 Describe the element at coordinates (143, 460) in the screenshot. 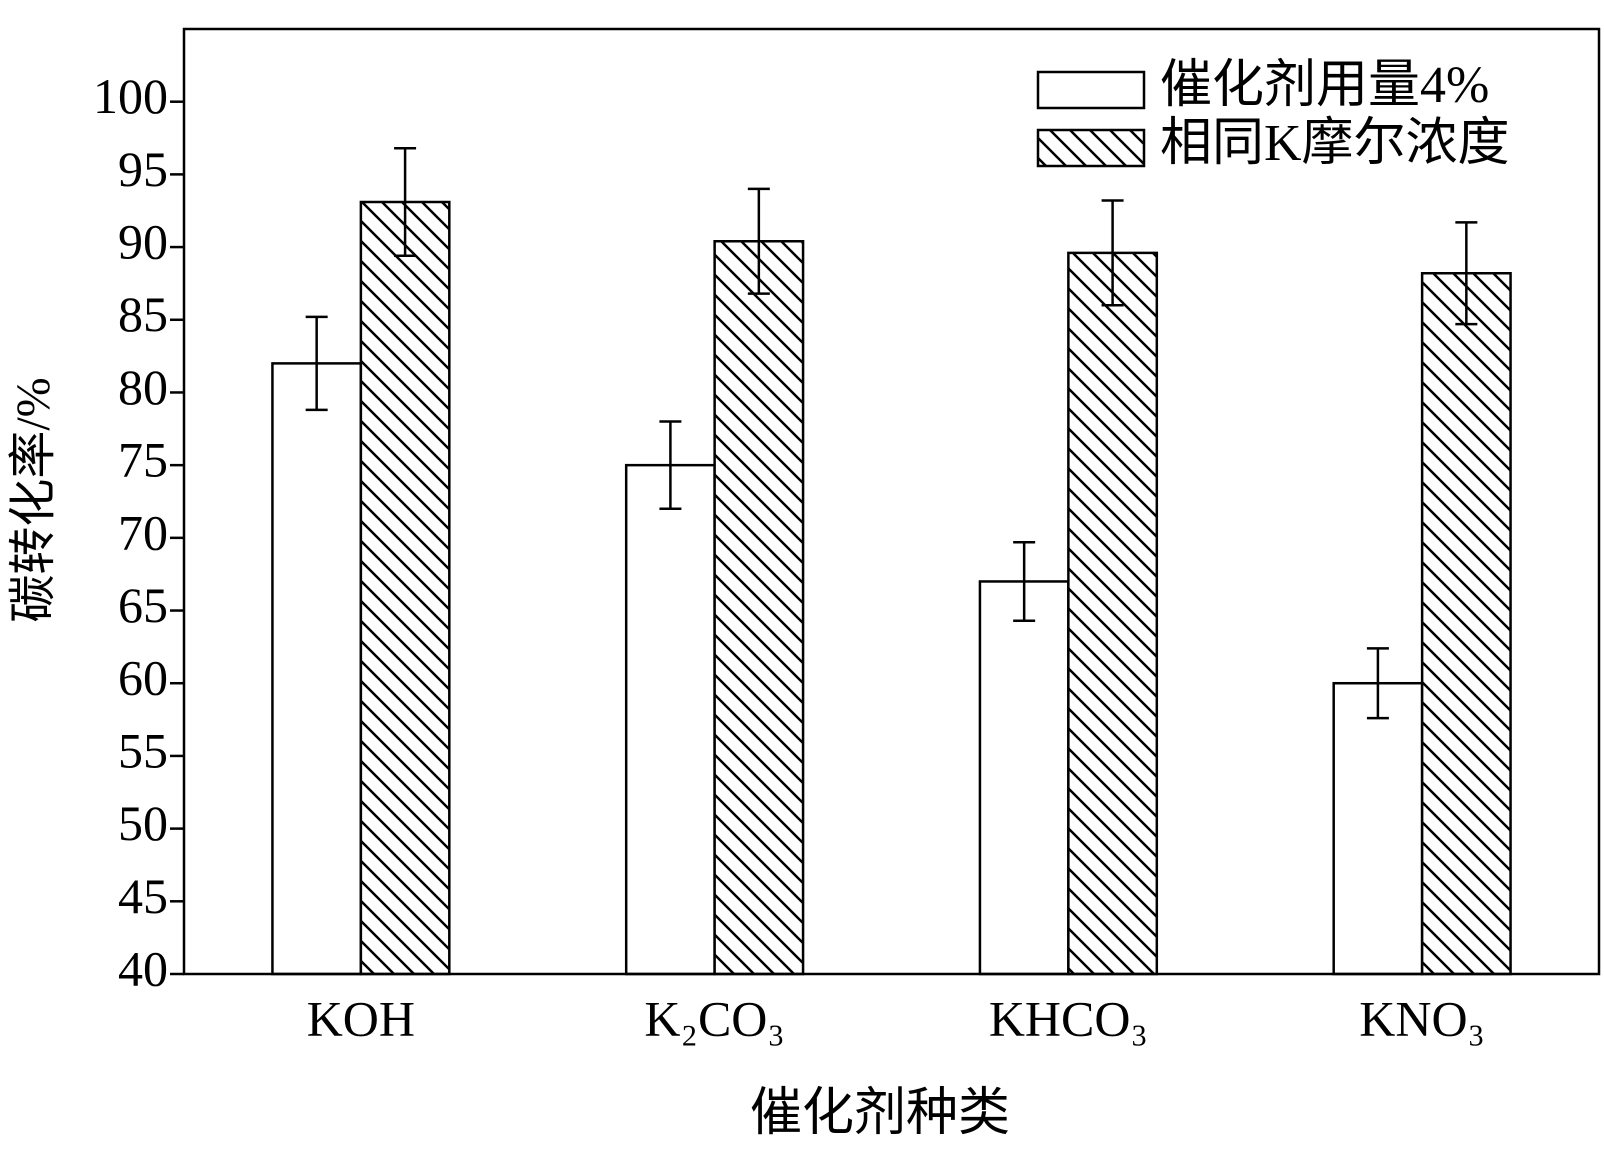

I see `y-tick-label: 75` at that location.